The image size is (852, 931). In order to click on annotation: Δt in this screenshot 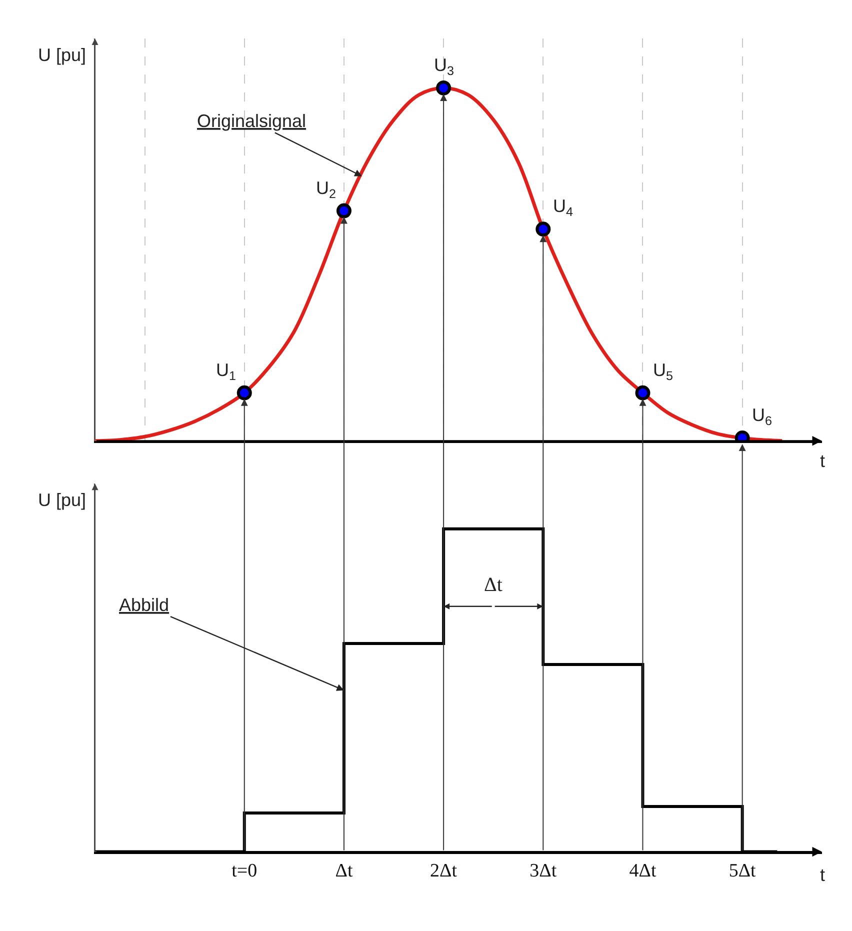, I will do `click(493, 585)`.